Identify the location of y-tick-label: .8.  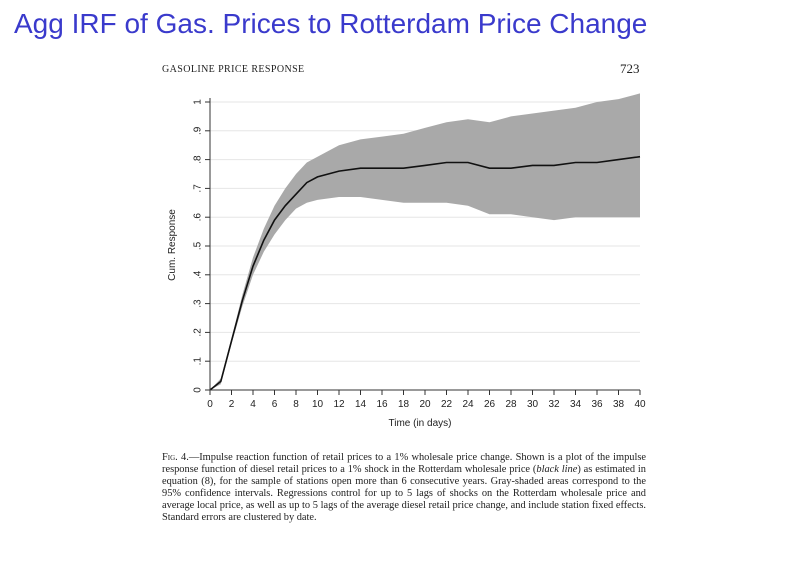
(198, 159).